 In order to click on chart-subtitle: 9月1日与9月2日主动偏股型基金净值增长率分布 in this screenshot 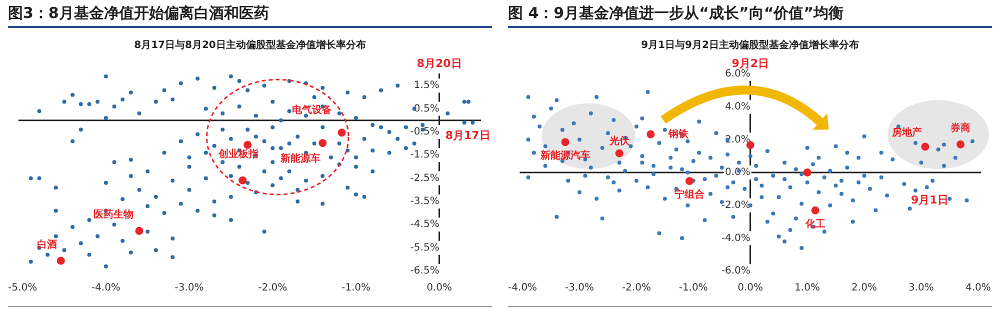, I will do `click(750, 45)`.